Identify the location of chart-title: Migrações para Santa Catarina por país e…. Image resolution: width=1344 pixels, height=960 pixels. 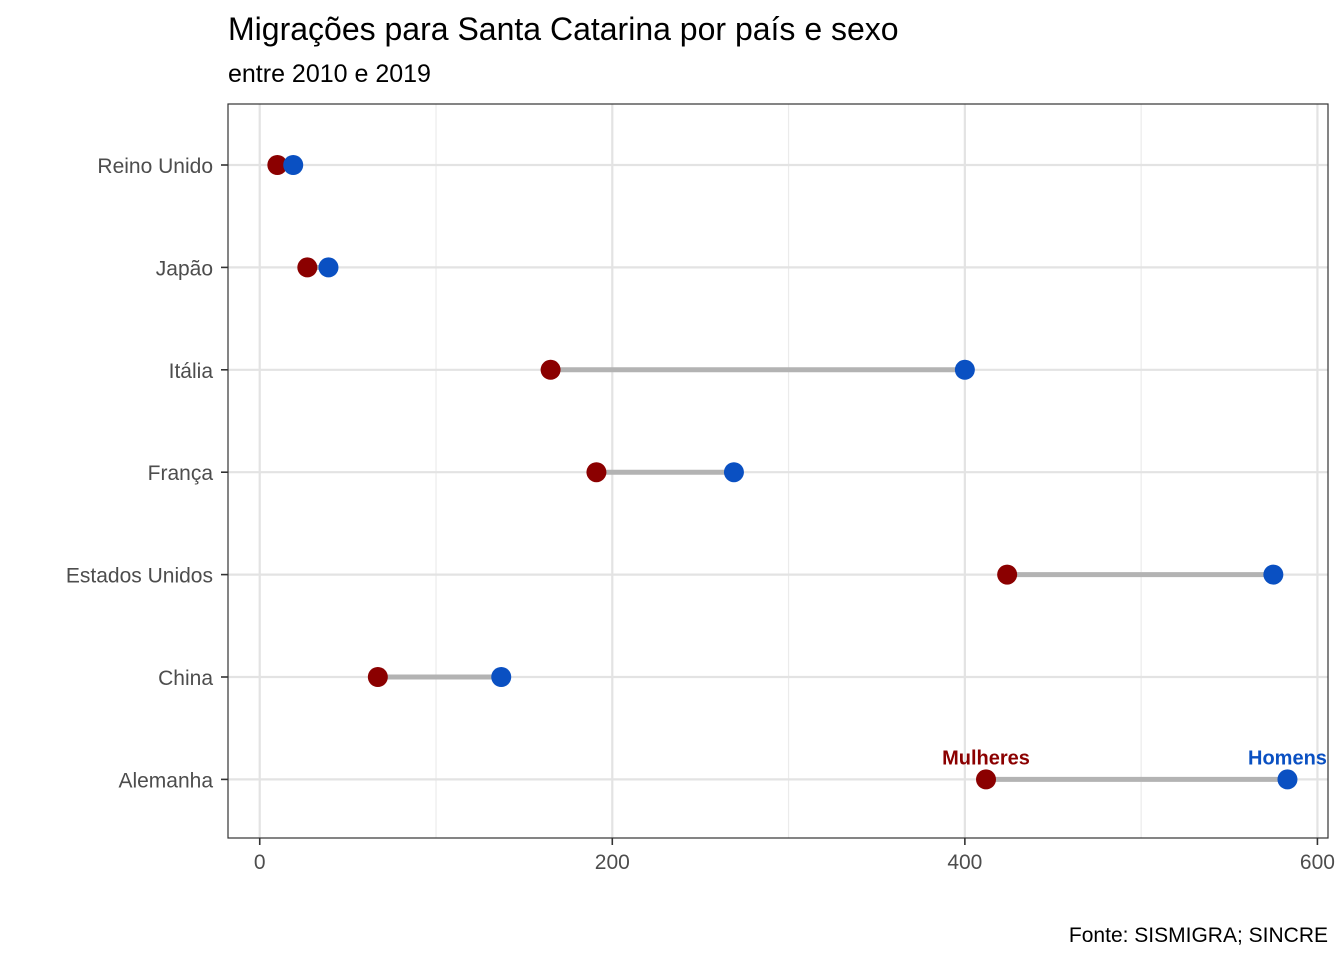
(563, 29).